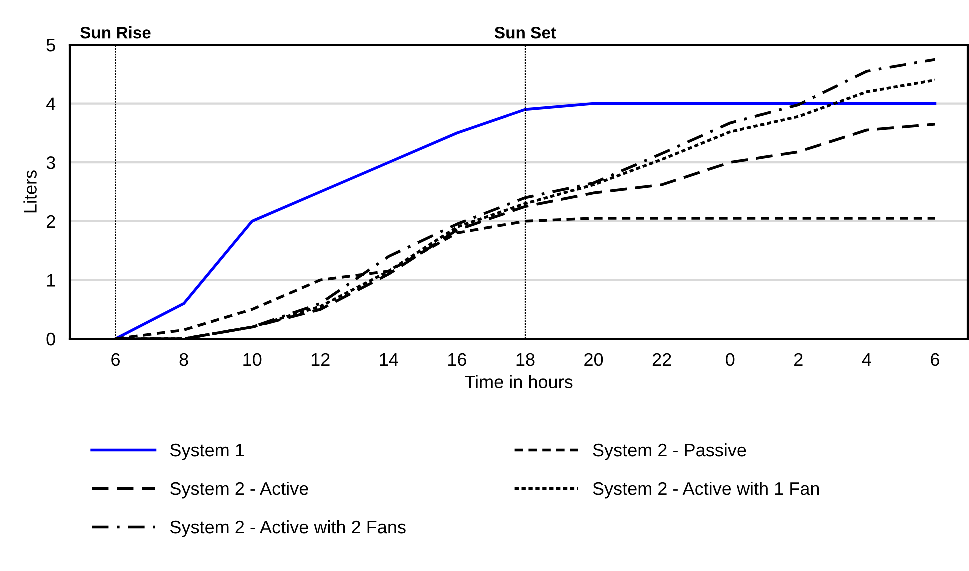  What do you see at coordinates (51, 339) in the screenshot?
I see `y-tick-label: 0` at bounding box center [51, 339].